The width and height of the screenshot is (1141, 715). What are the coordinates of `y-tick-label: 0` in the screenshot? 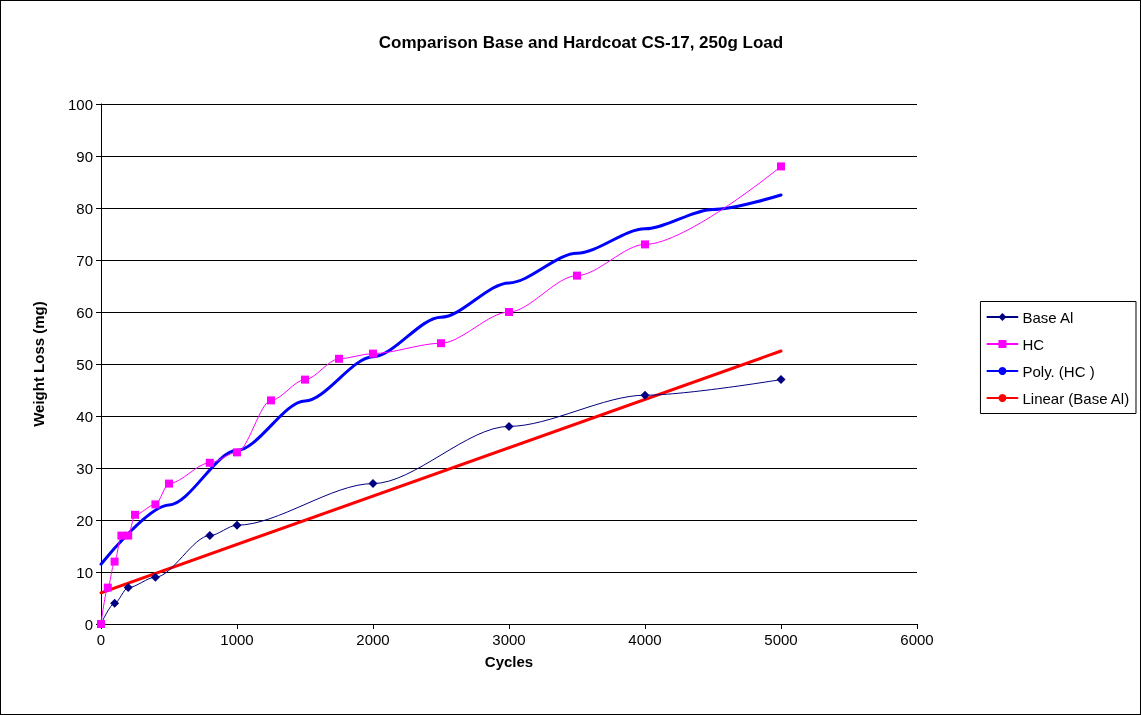 It's located at (88, 624).